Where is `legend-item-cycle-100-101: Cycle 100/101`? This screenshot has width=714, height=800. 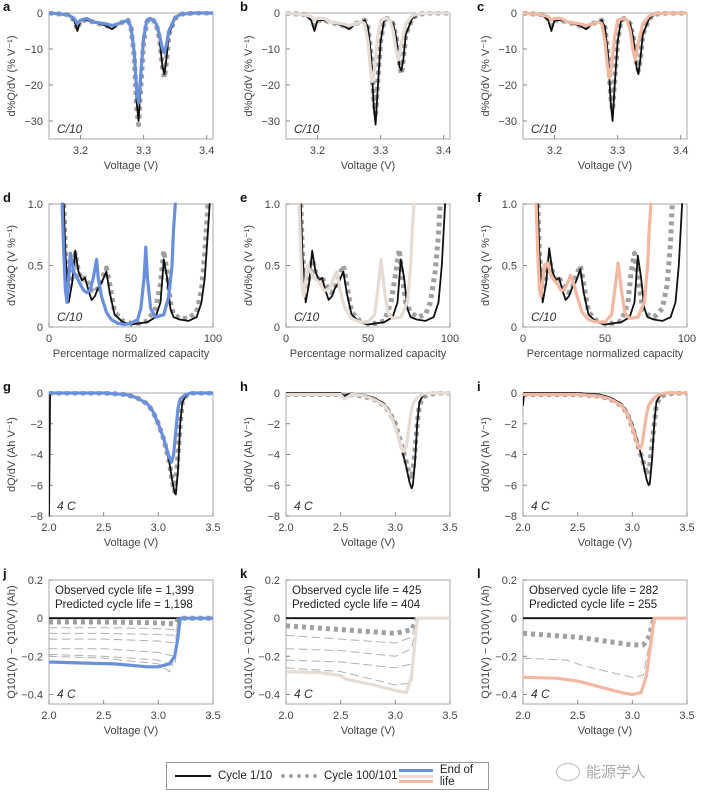 legend-item-cycle-100-101: Cycle 100/101 is located at coordinates (339, 776).